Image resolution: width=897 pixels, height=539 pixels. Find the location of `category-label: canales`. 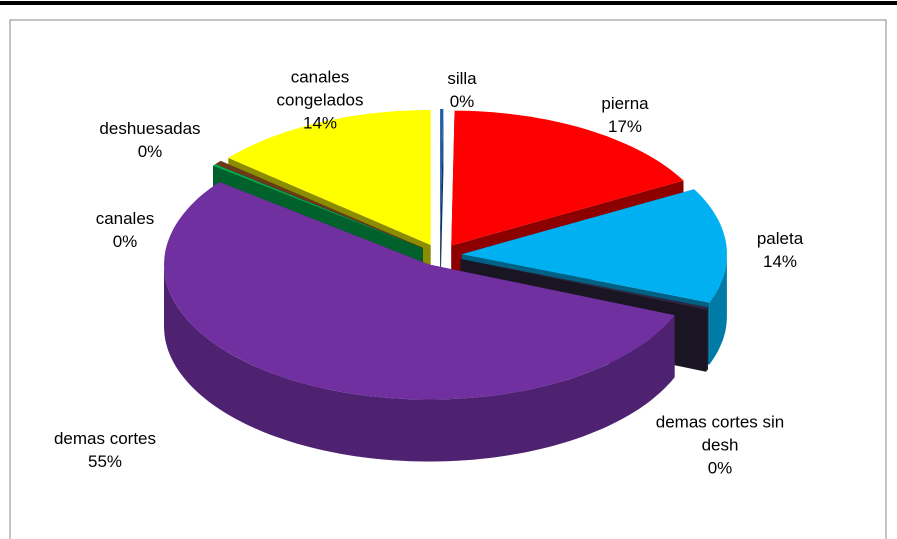

category-label: canales is located at coordinates (125, 218).